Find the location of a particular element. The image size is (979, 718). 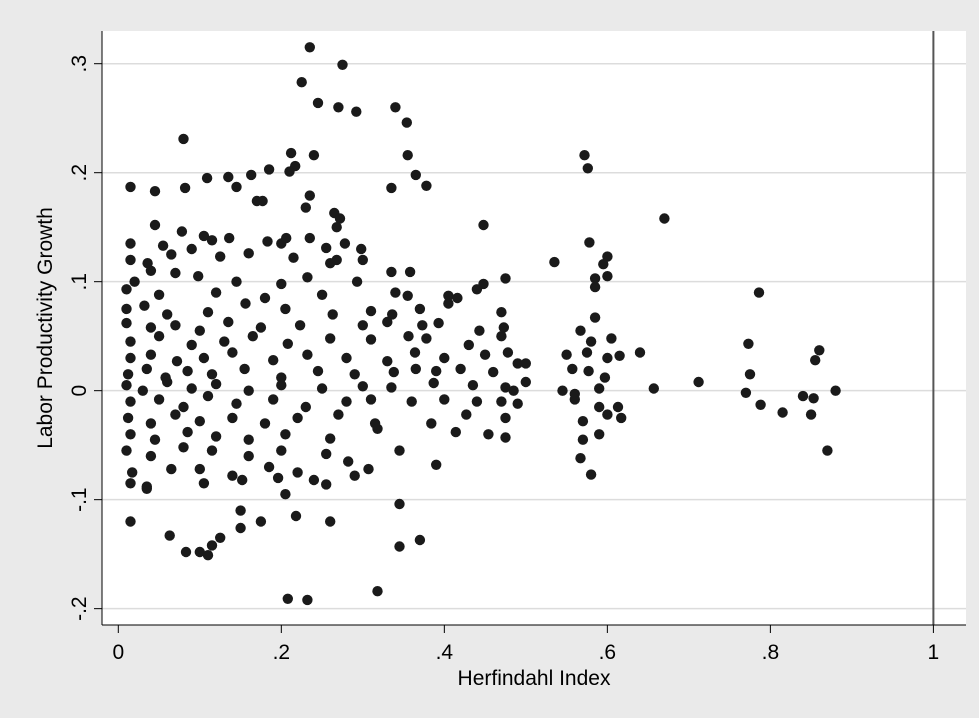

x-tick-label: .8 is located at coordinates (771, 652).